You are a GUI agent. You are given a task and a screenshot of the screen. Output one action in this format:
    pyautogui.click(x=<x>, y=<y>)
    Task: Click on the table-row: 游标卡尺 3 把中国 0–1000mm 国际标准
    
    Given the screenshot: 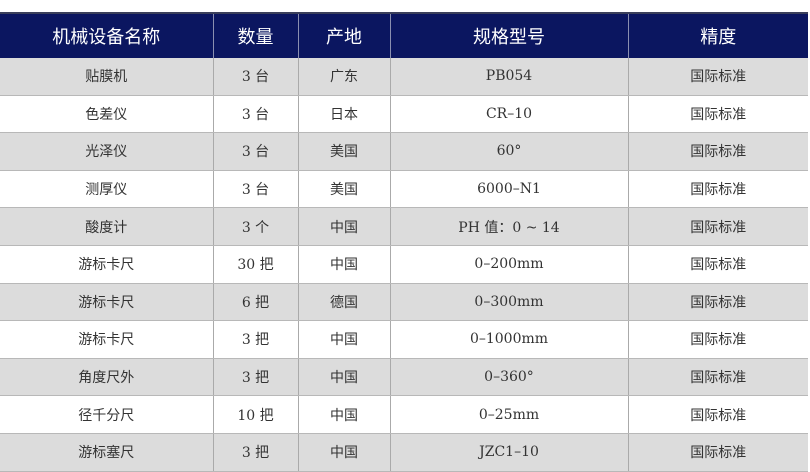 What is the action you would take?
    pyautogui.click(x=404, y=339)
    